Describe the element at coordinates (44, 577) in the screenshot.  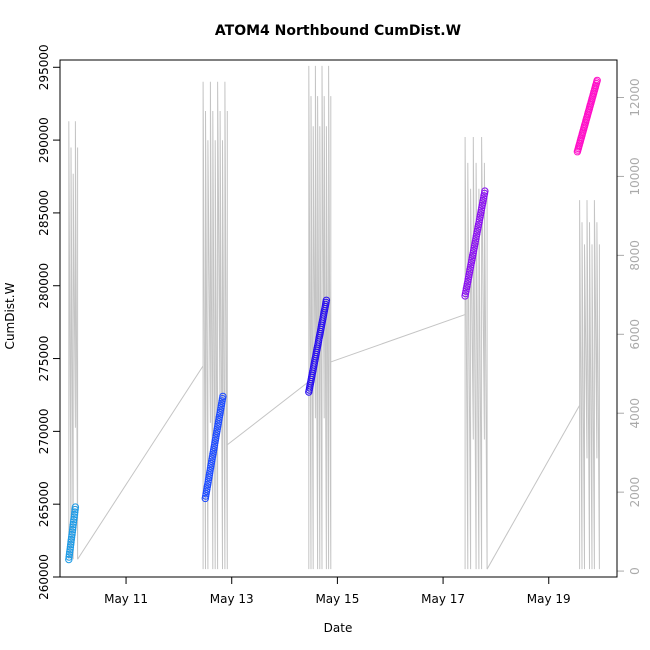
I see `y-left-tick-label: 260000` at that location.